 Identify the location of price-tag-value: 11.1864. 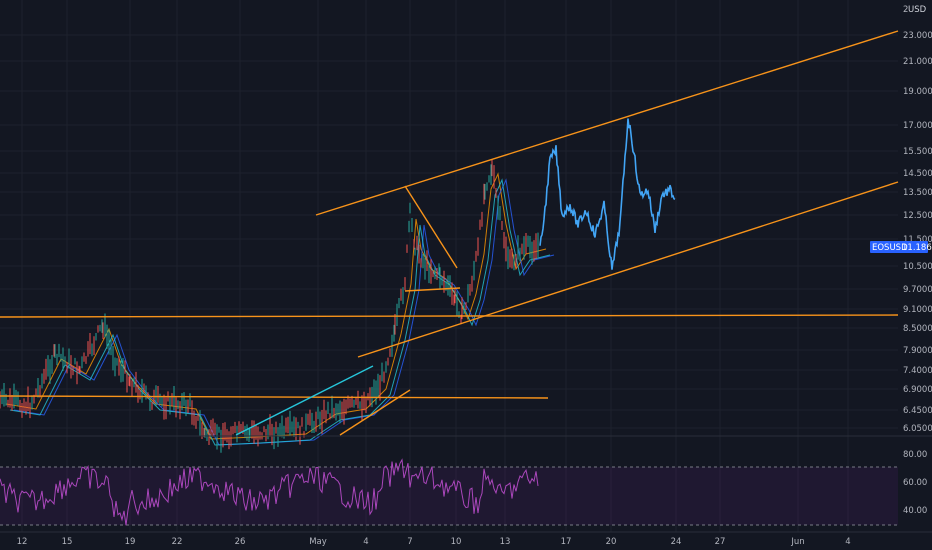
(917, 248).